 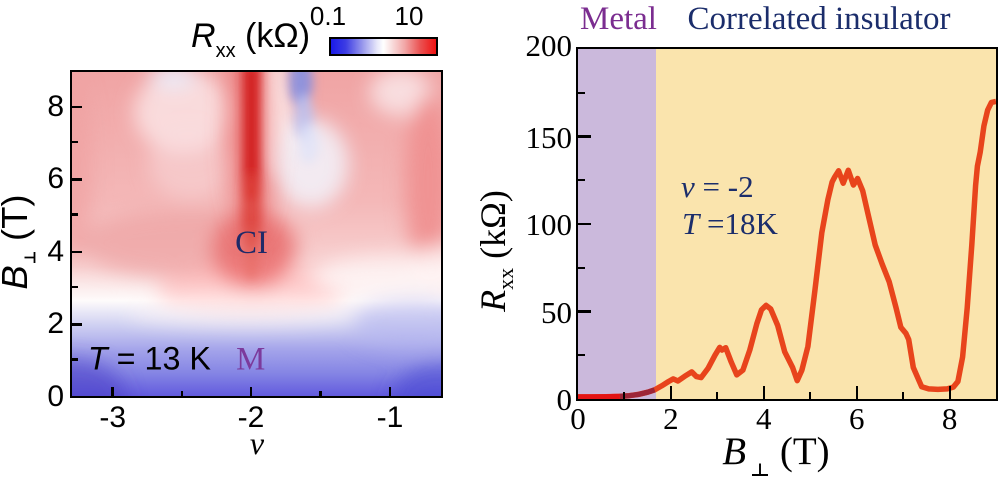 What do you see at coordinates (250, 359) in the screenshot?
I see `svg-text: M` at bounding box center [250, 359].